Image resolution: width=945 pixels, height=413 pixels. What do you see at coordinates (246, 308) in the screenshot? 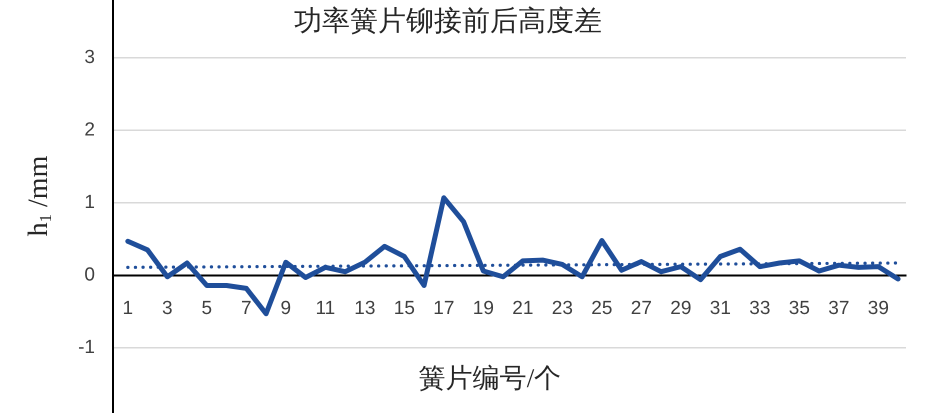
I see `x-tick-label: 7` at bounding box center [246, 308].